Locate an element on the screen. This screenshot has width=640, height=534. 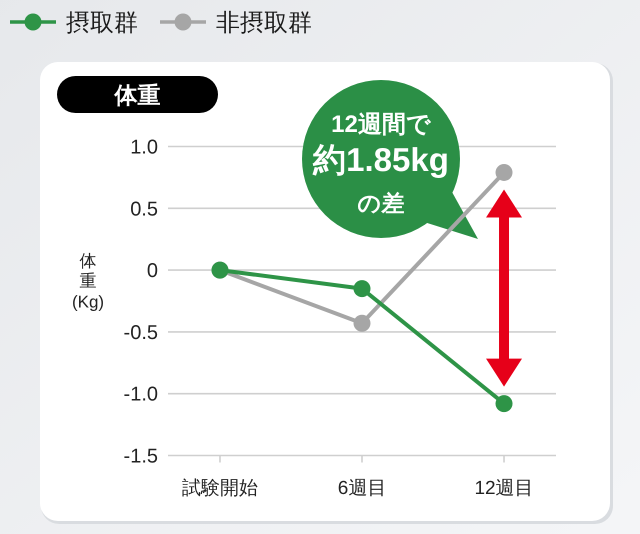
y-tick-label: -1.5 is located at coordinates (141, 457).